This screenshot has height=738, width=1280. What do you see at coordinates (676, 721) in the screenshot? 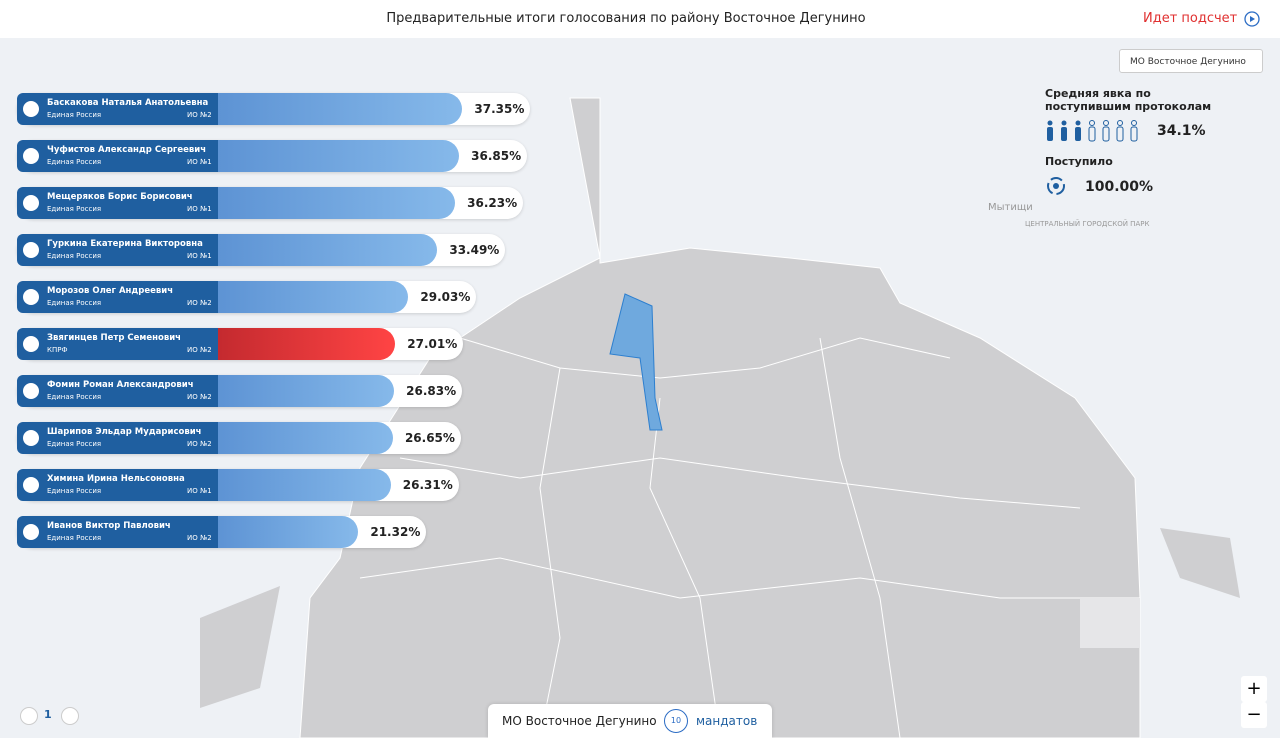
I see `mandates-count: 10` at bounding box center [676, 721].